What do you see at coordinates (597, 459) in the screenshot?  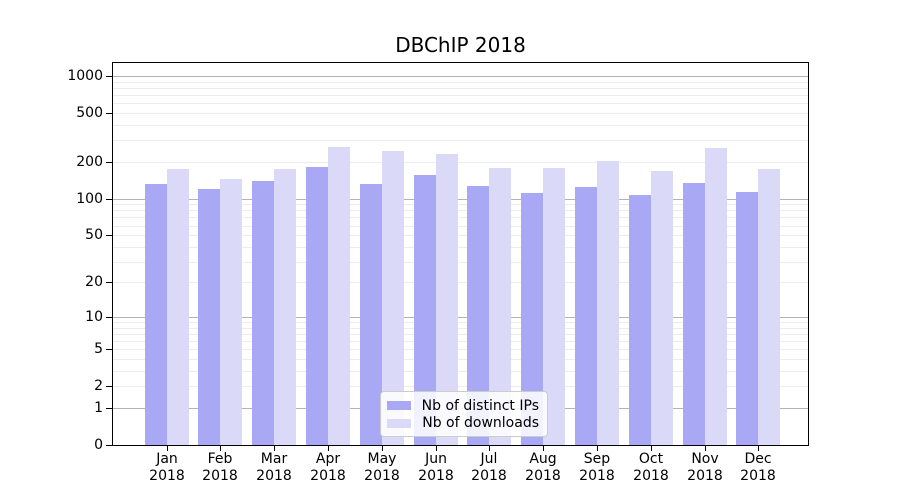 I see `x-tick-month: Sep` at bounding box center [597, 459].